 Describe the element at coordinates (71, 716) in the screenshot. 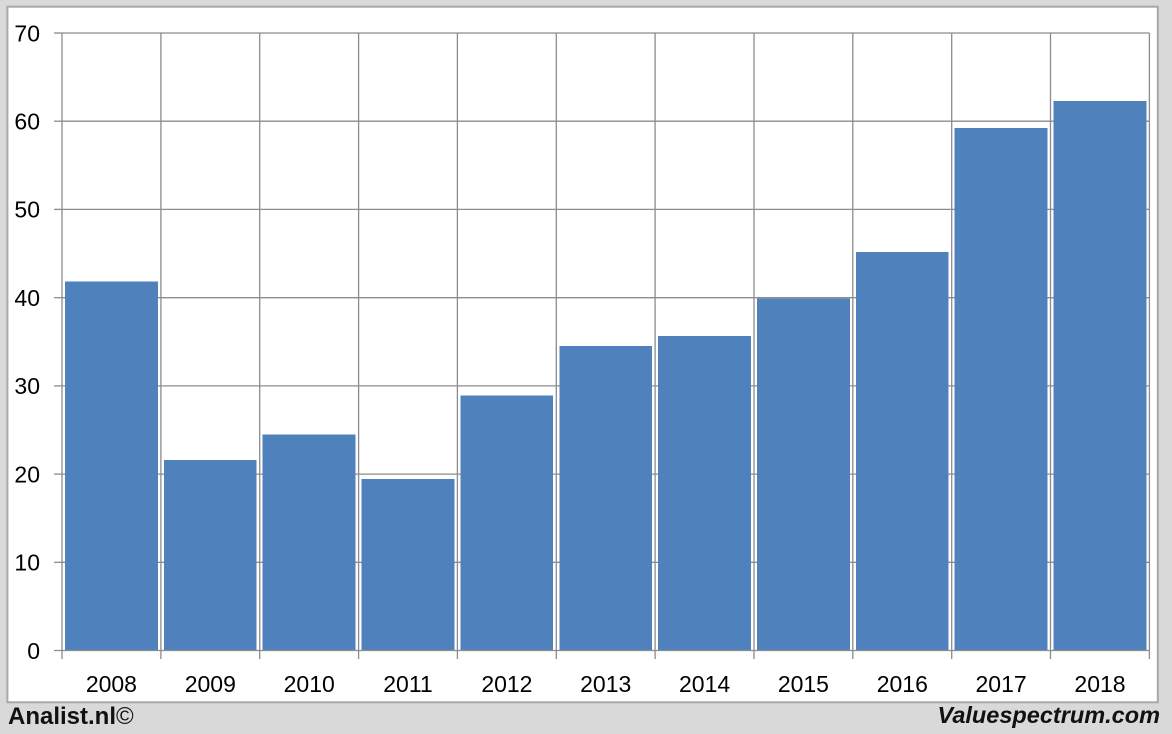

I see `svg-text: Analist.nl©` at that location.